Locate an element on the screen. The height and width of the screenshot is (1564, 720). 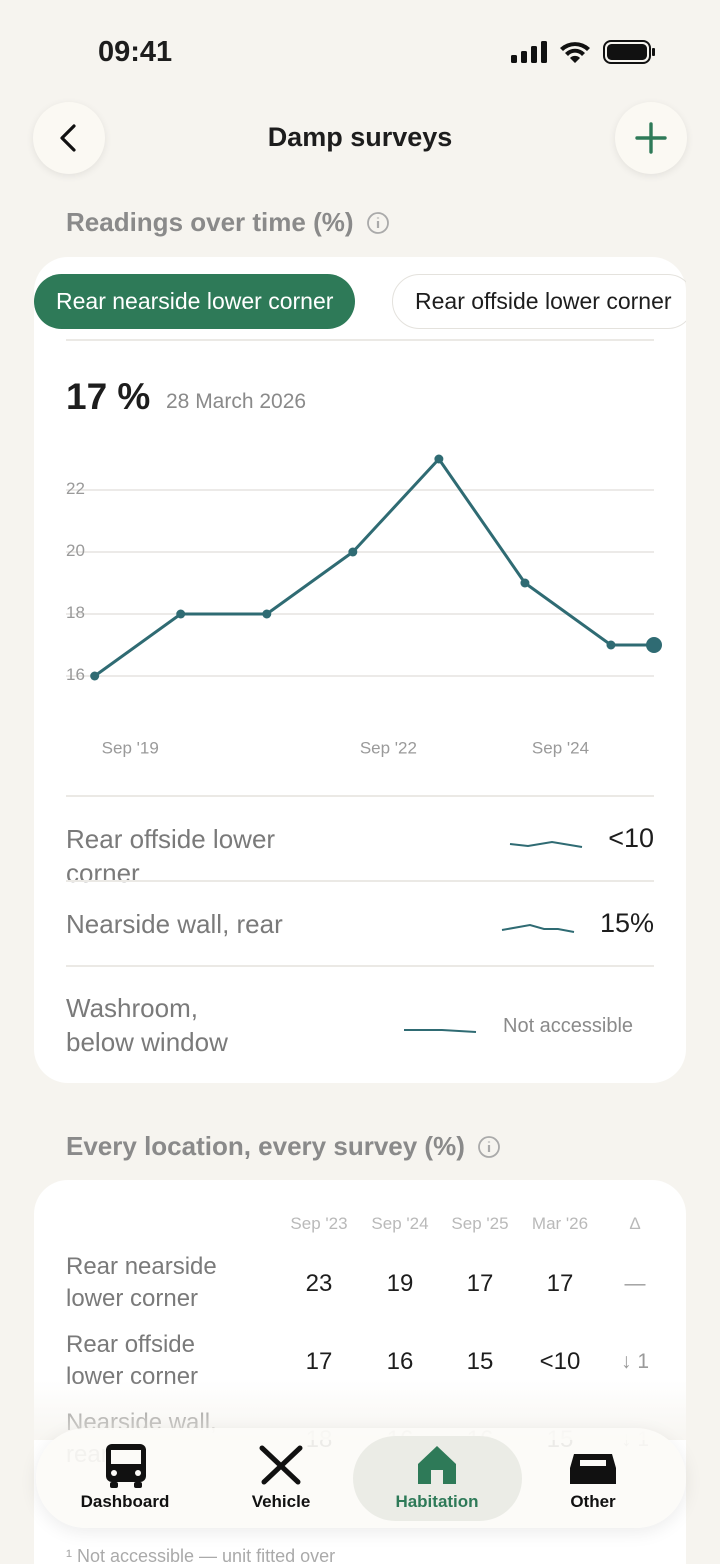
current-reading: 17 % is located at coordinates (108, 396).